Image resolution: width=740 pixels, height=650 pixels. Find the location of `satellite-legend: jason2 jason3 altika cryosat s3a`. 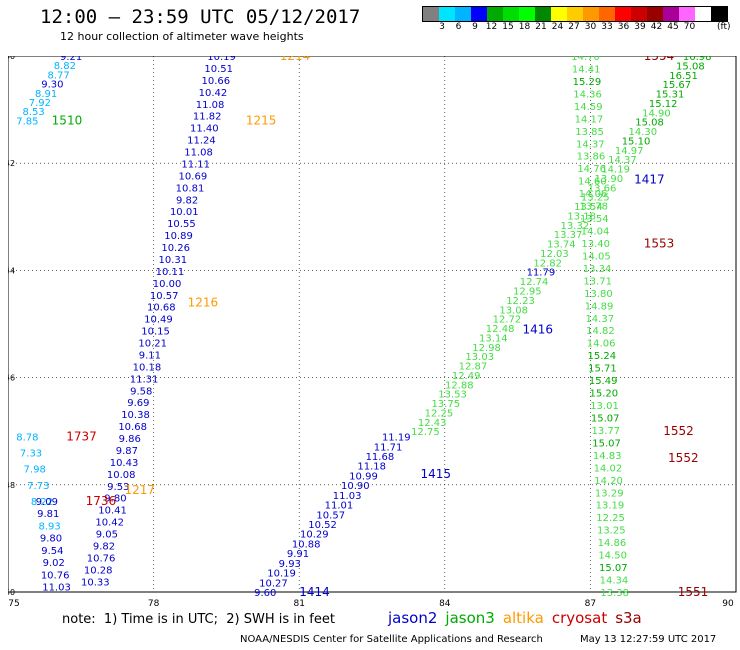

satellite-legend: jason2 jason3 altika cryosat s3a is located at coordinates (519, 618).